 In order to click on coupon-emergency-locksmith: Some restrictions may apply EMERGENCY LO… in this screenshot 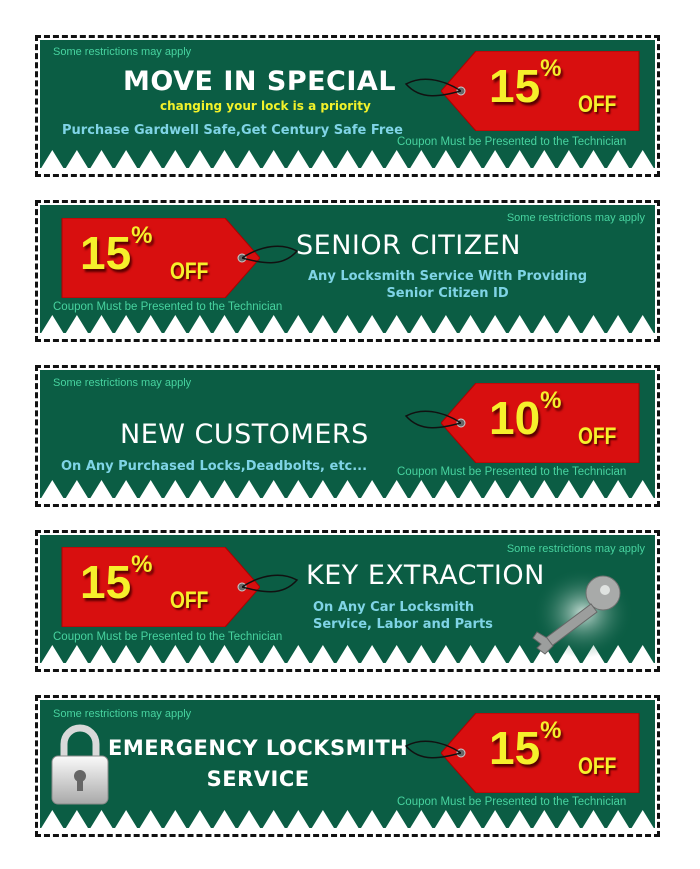, I will do `click(347, 766)`.